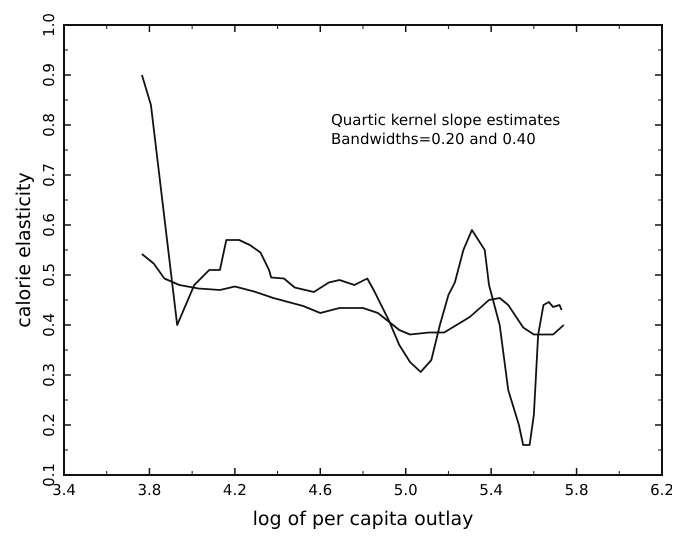  Describe the element at coordinates (49, 275) in the screenshot. I see `y-tick-label: 0.5` at that location.